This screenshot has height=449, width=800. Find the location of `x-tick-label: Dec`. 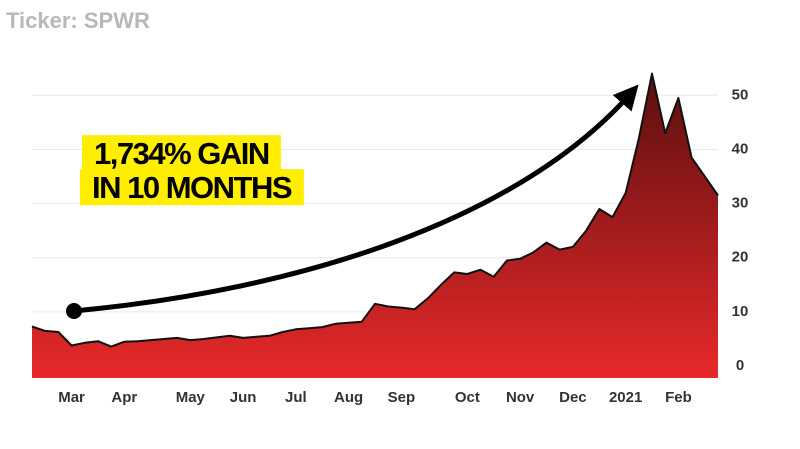

x-tick-label: Dec is located at coordinates (573, 397).